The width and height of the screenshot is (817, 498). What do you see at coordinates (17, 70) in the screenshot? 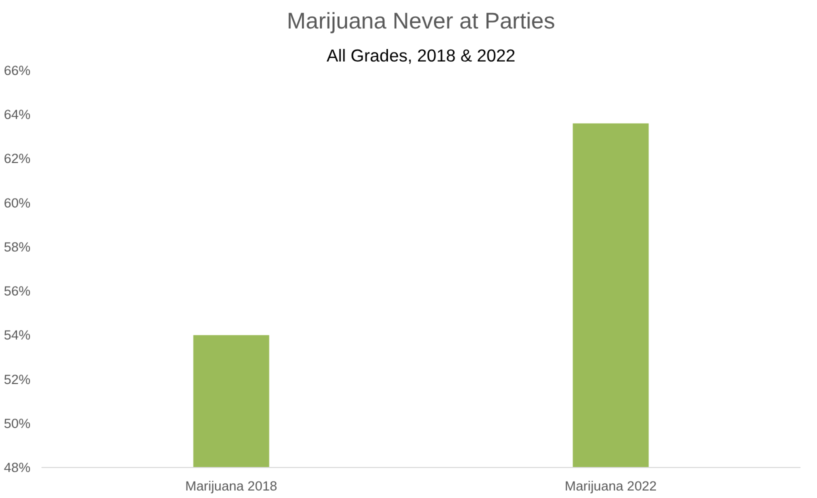
I see `y-tick-label: 66%` at bounding box center [17, 70].